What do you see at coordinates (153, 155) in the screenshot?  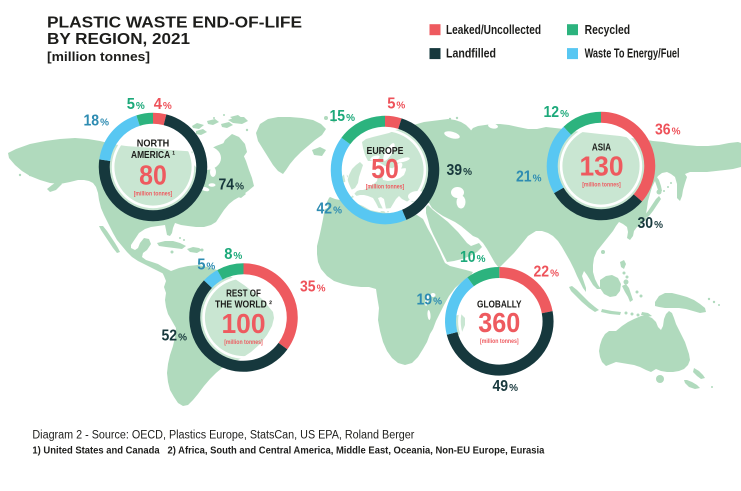 I see `svg-text: AMERICA ¹` at bounding box center [153, 155].